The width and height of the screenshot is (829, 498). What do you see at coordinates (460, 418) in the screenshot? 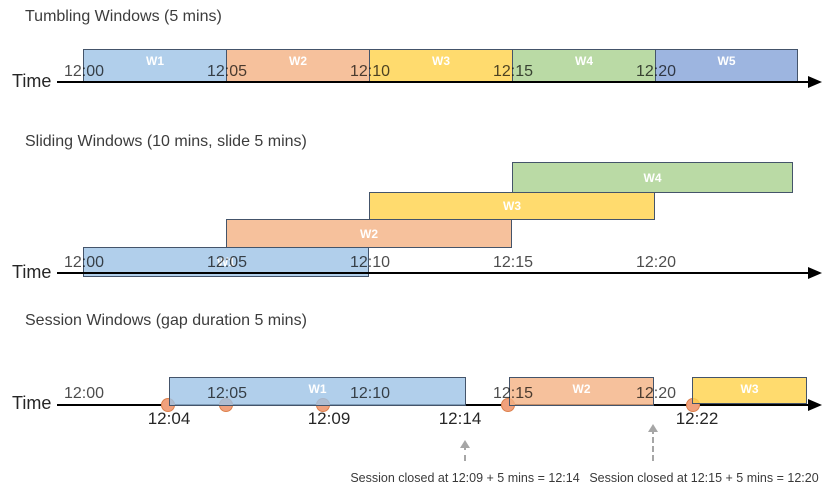
I see `close-time-label-1214: 12:14` at bounding box center [460, 418].